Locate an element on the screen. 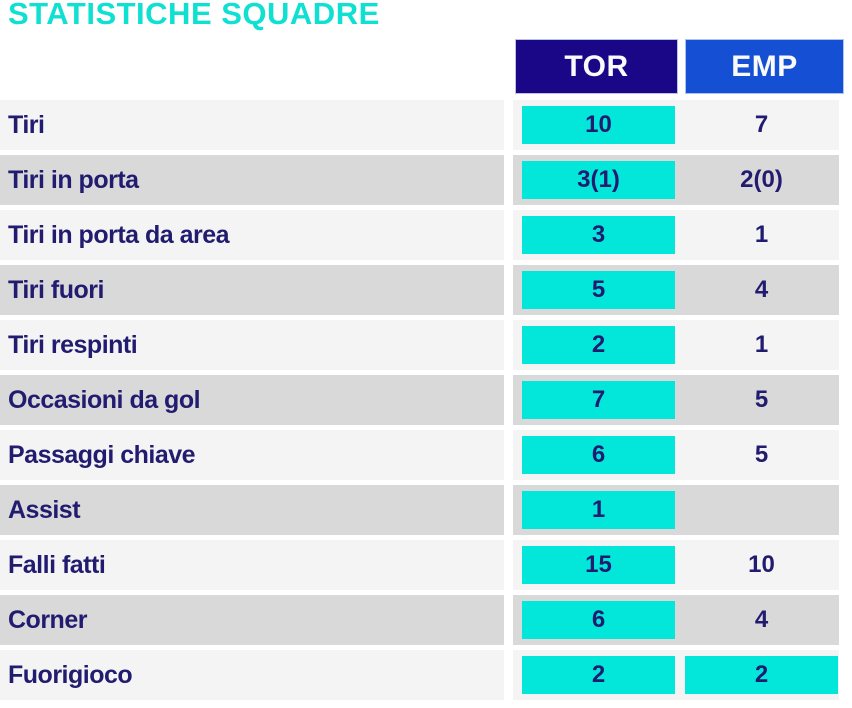 This screenshot has width=852, height=708. tor-value-cell: 15 is located at coordinates (598, 565).